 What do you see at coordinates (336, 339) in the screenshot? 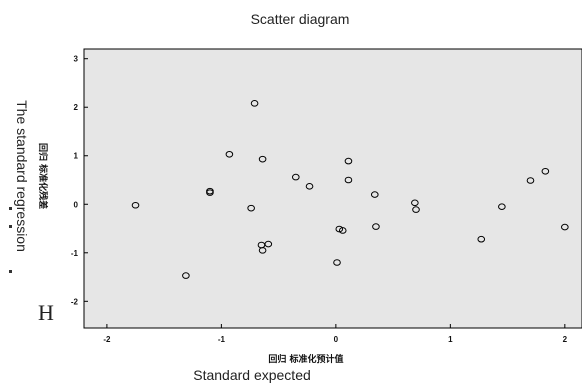
I see `x-tick-label: 0` at bounding box center [336, 339].